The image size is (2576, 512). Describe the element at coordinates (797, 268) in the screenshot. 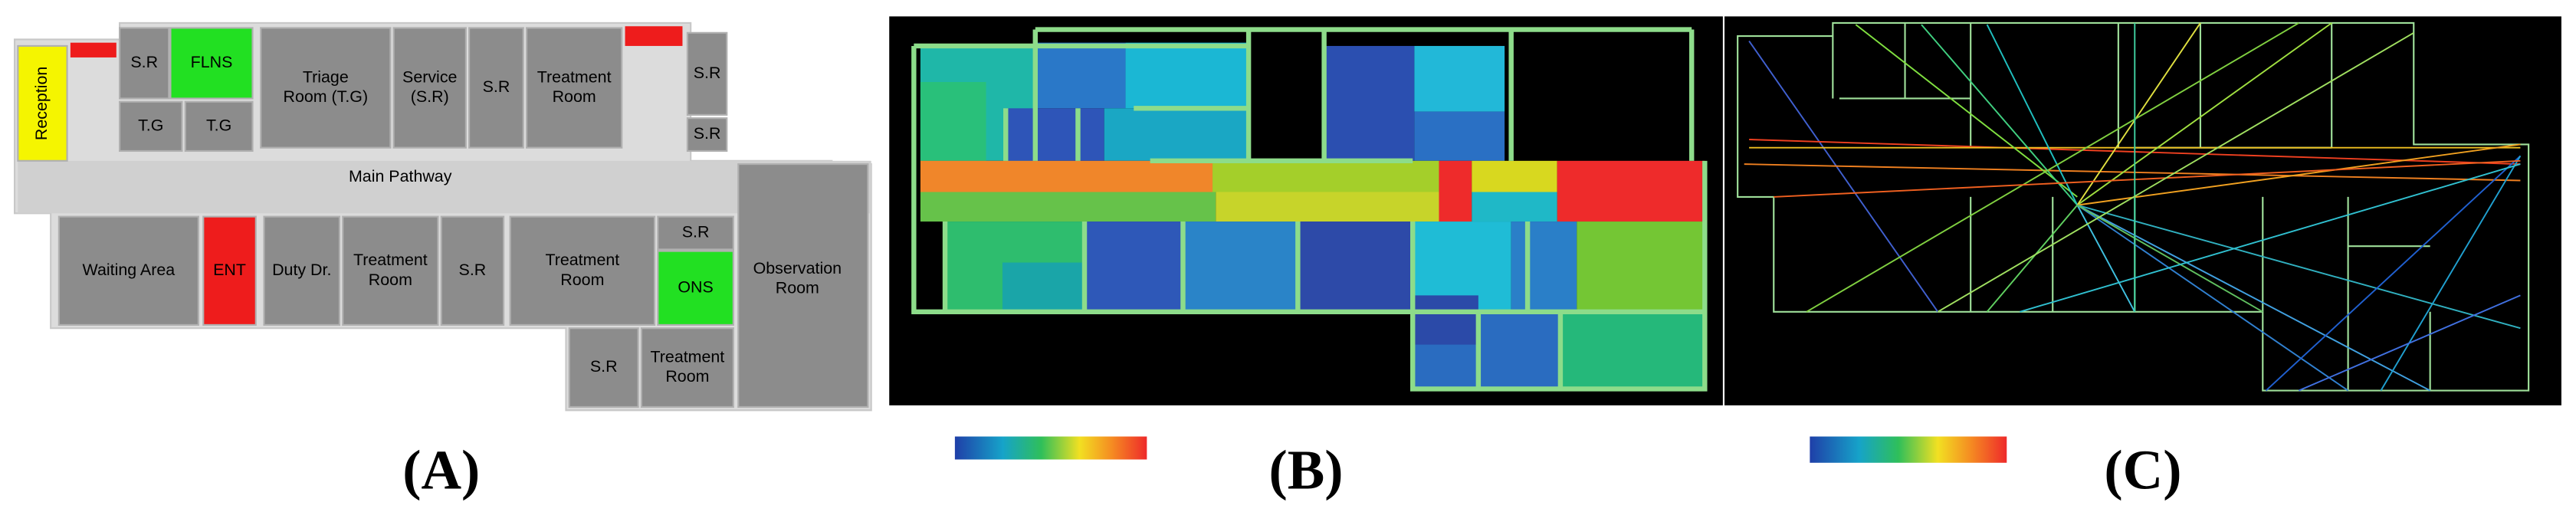

I see `room-label: Observation` at that location.